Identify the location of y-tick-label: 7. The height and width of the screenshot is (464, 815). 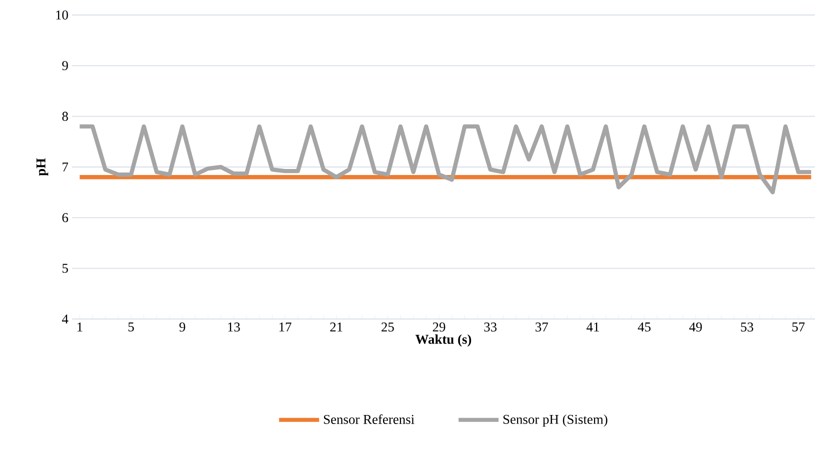
(65, 167).